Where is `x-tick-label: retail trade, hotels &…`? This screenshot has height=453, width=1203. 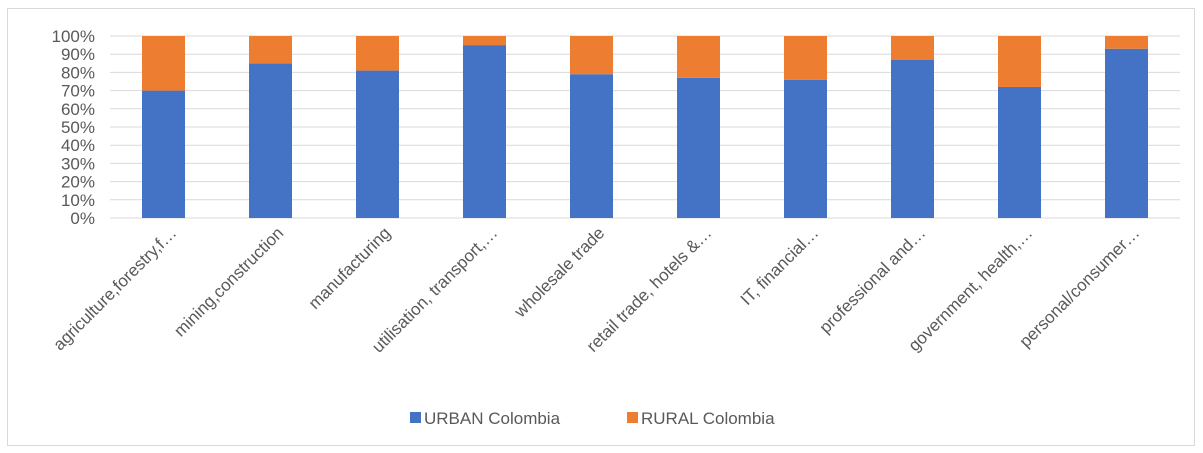
x-tick-label: retail trade, hotels &… is located at coordinates (649, 289).